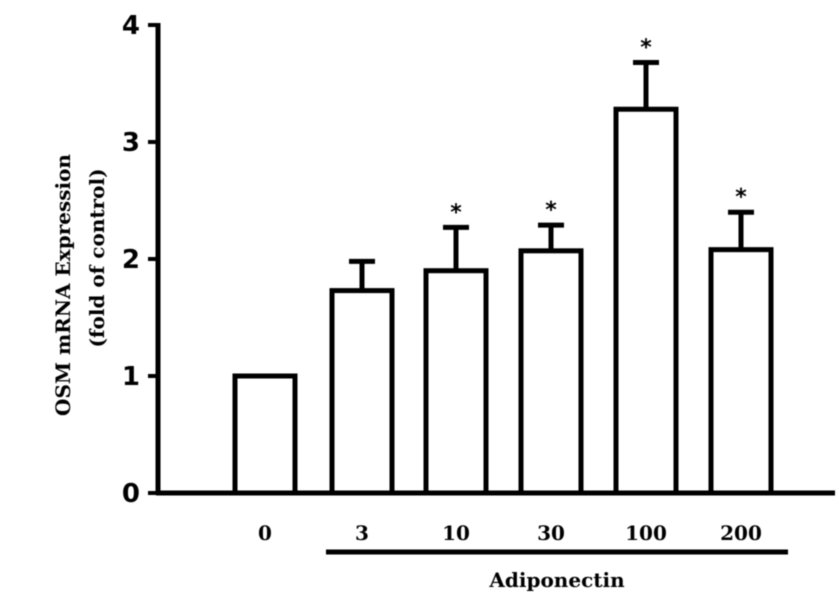 The width and height of the screenshot is (839, 600). I want to click on y-tick-label: 0, so click(131, 494).